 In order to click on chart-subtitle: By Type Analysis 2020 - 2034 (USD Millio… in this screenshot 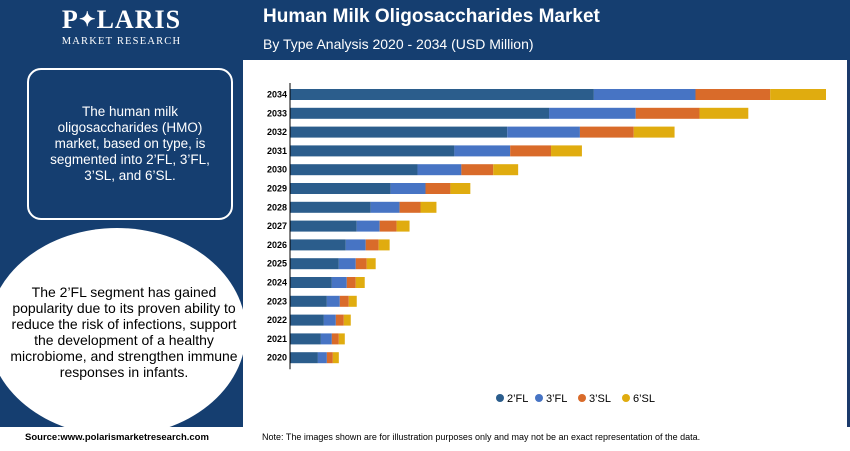, I will do `click(398, 44)`.